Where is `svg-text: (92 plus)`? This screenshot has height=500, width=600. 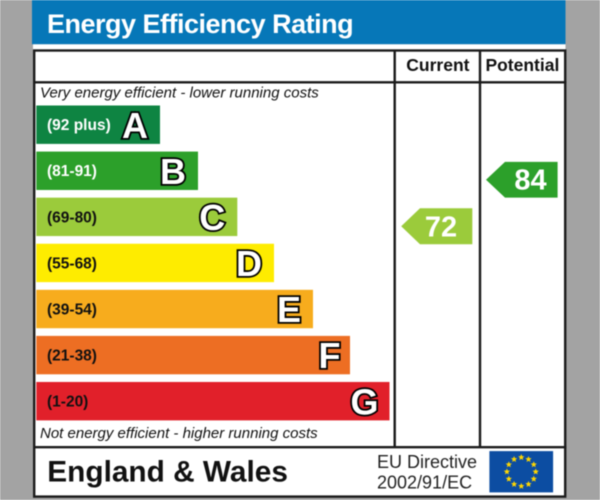 svg-text: (92 plus) is located at coordinates (79, 125).